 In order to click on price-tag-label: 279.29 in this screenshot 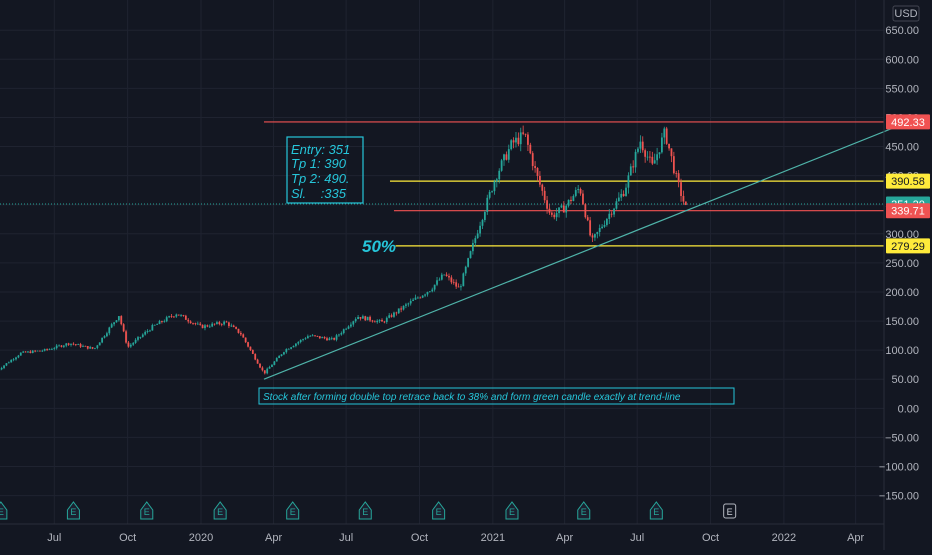, I will do `click(908, 247)`.